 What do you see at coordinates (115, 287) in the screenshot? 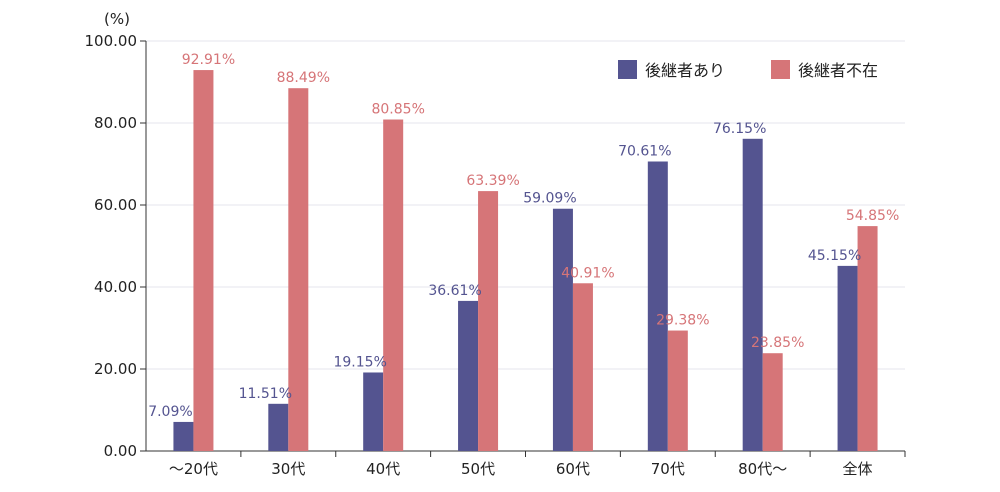
I see `y-tick-label: 40.00` at bounding box center [115, 287].